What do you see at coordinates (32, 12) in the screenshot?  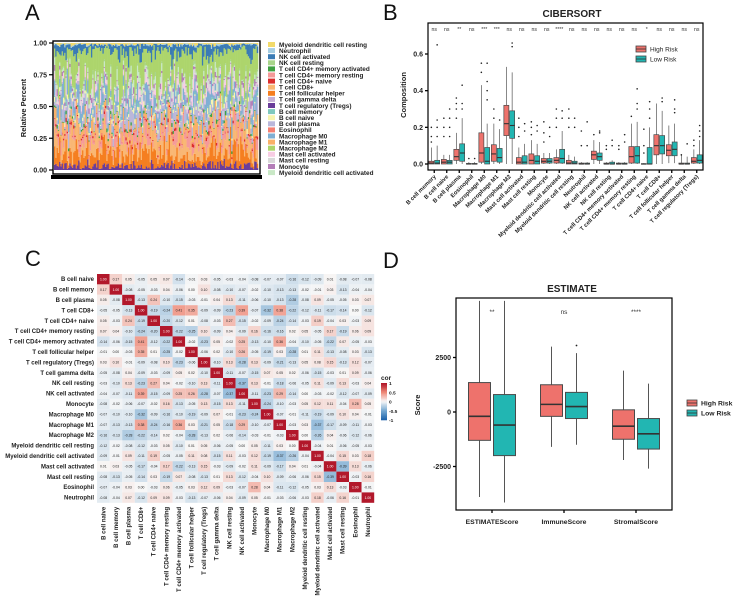 I see `panel-letter-a: A` at bounding box center [32, 12].